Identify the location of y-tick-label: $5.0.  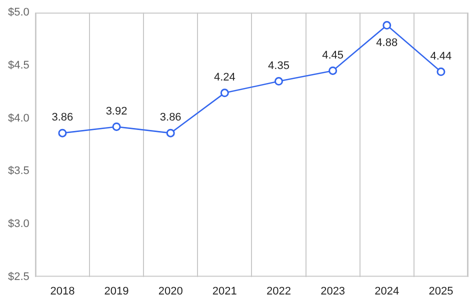
(19, 12).